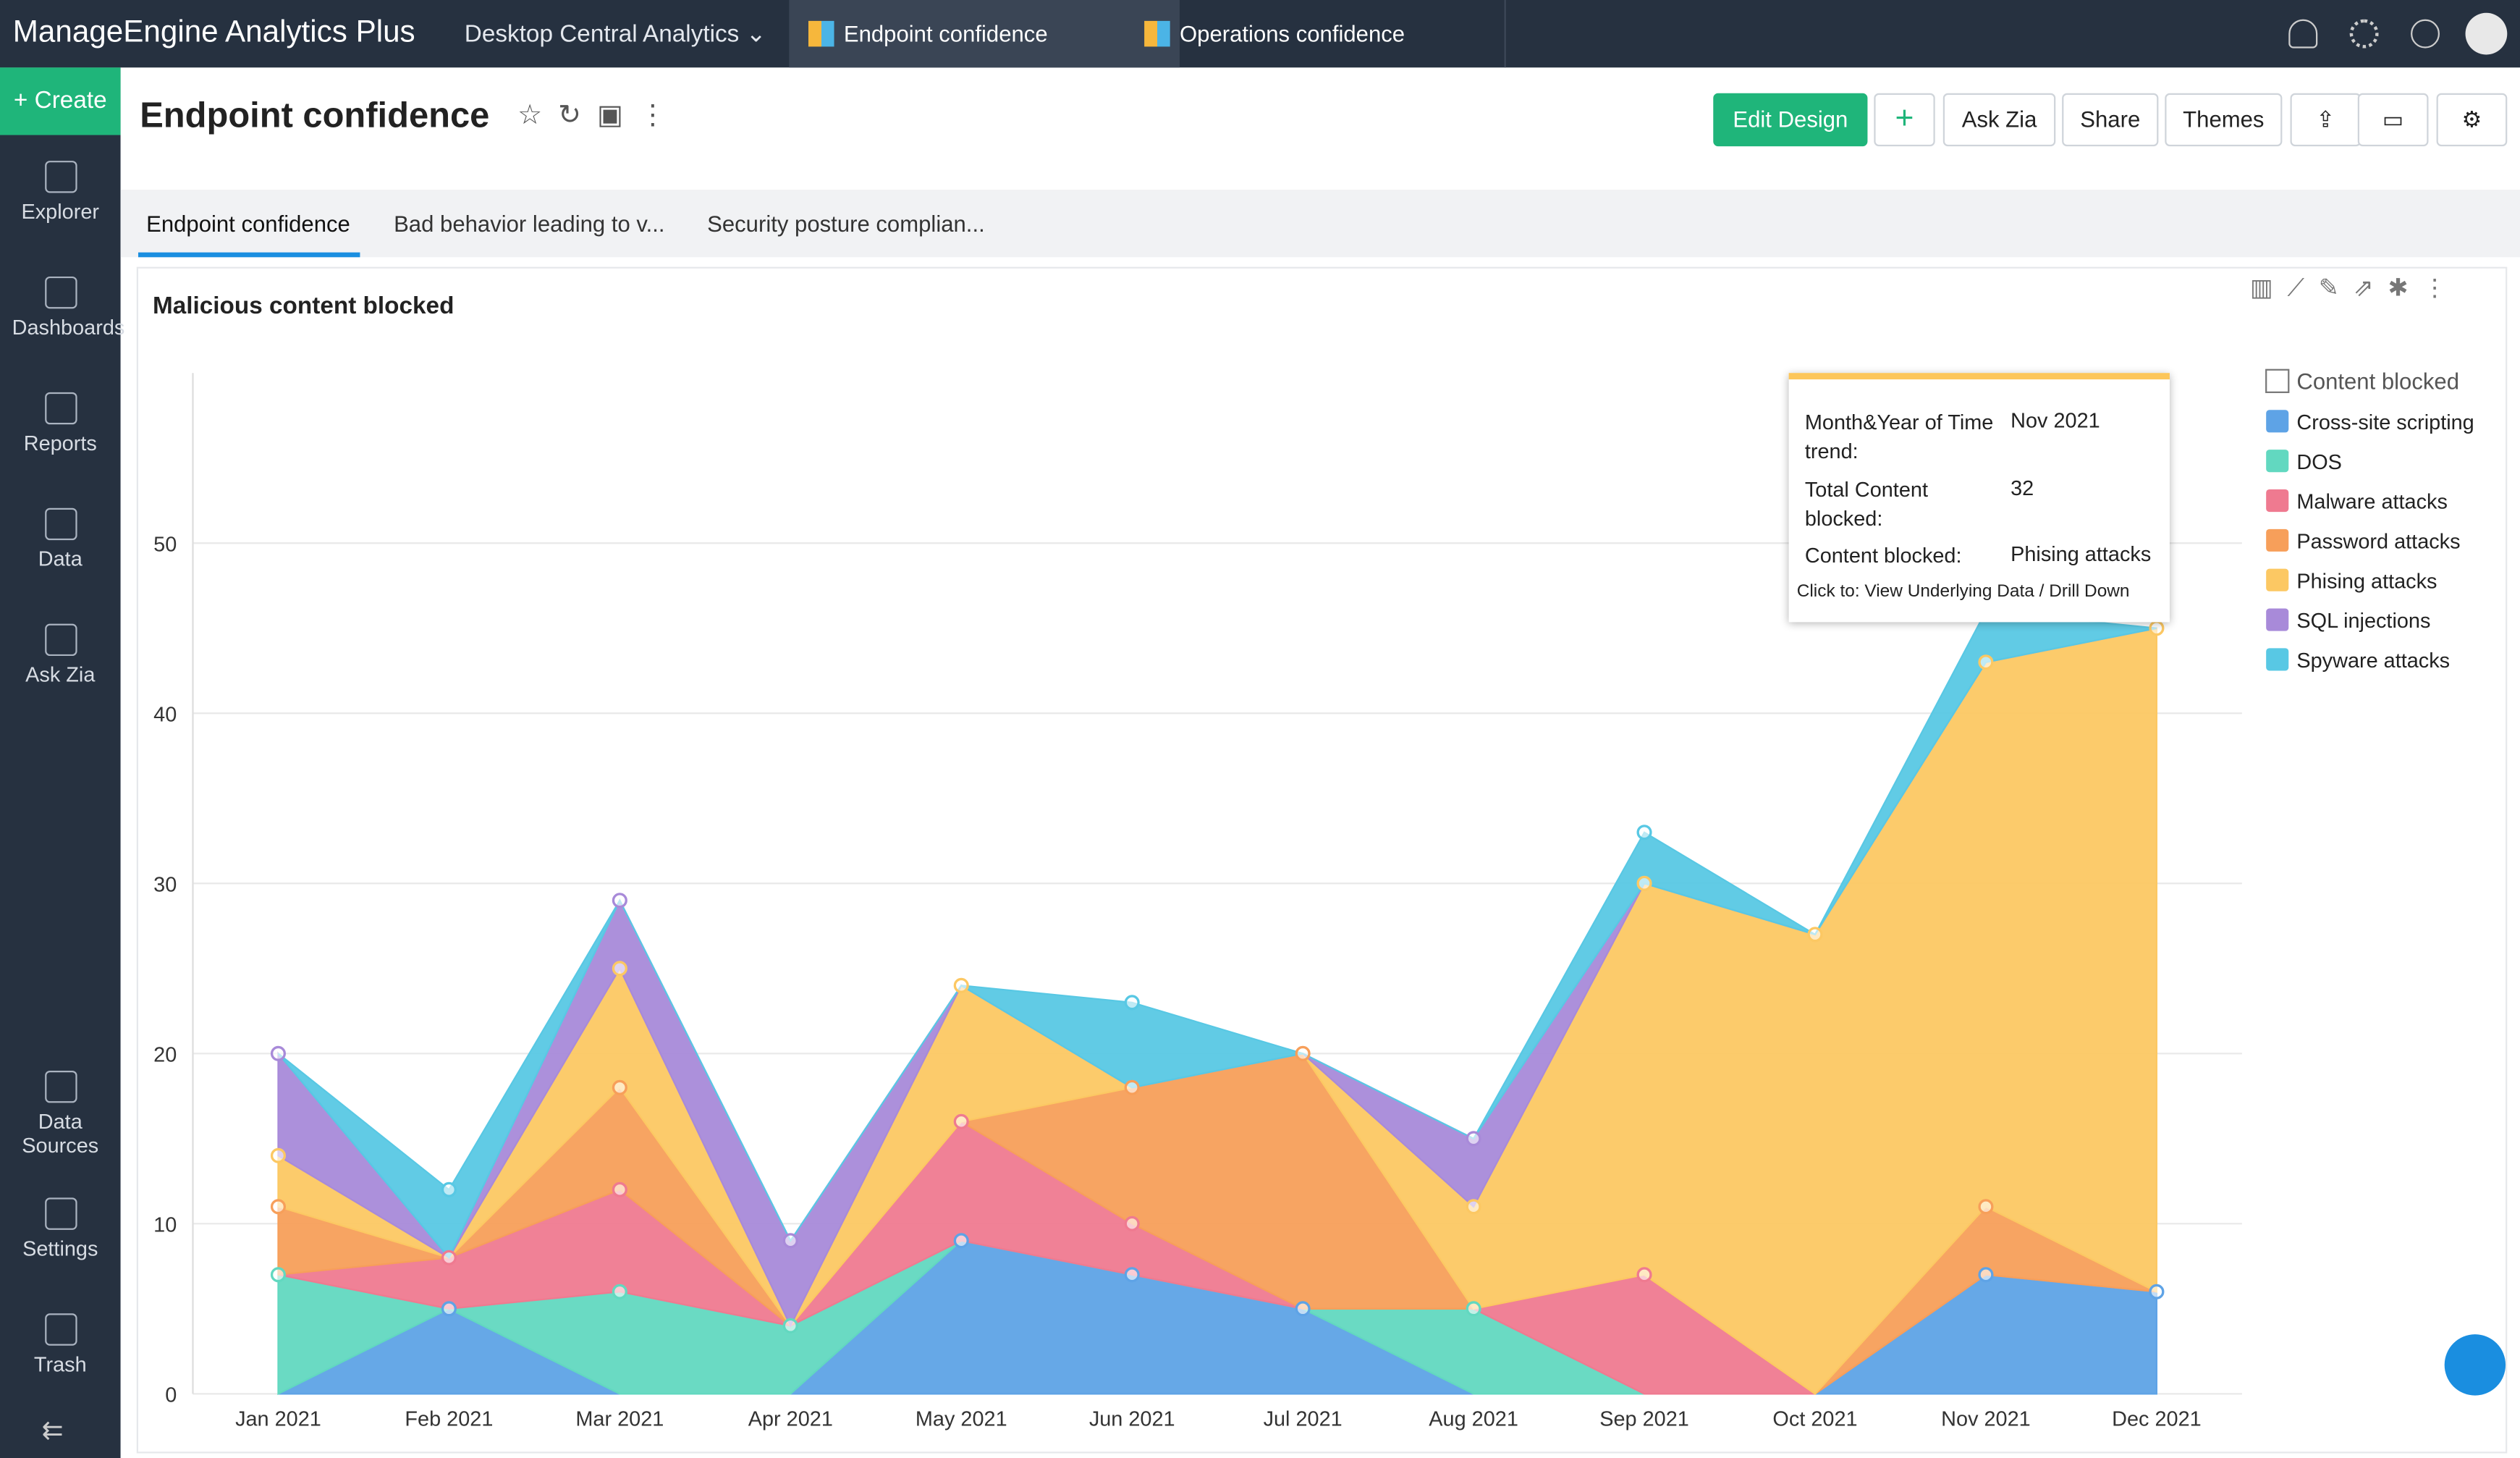  I want to click on y-tick-label: 50, so click(165, 544).